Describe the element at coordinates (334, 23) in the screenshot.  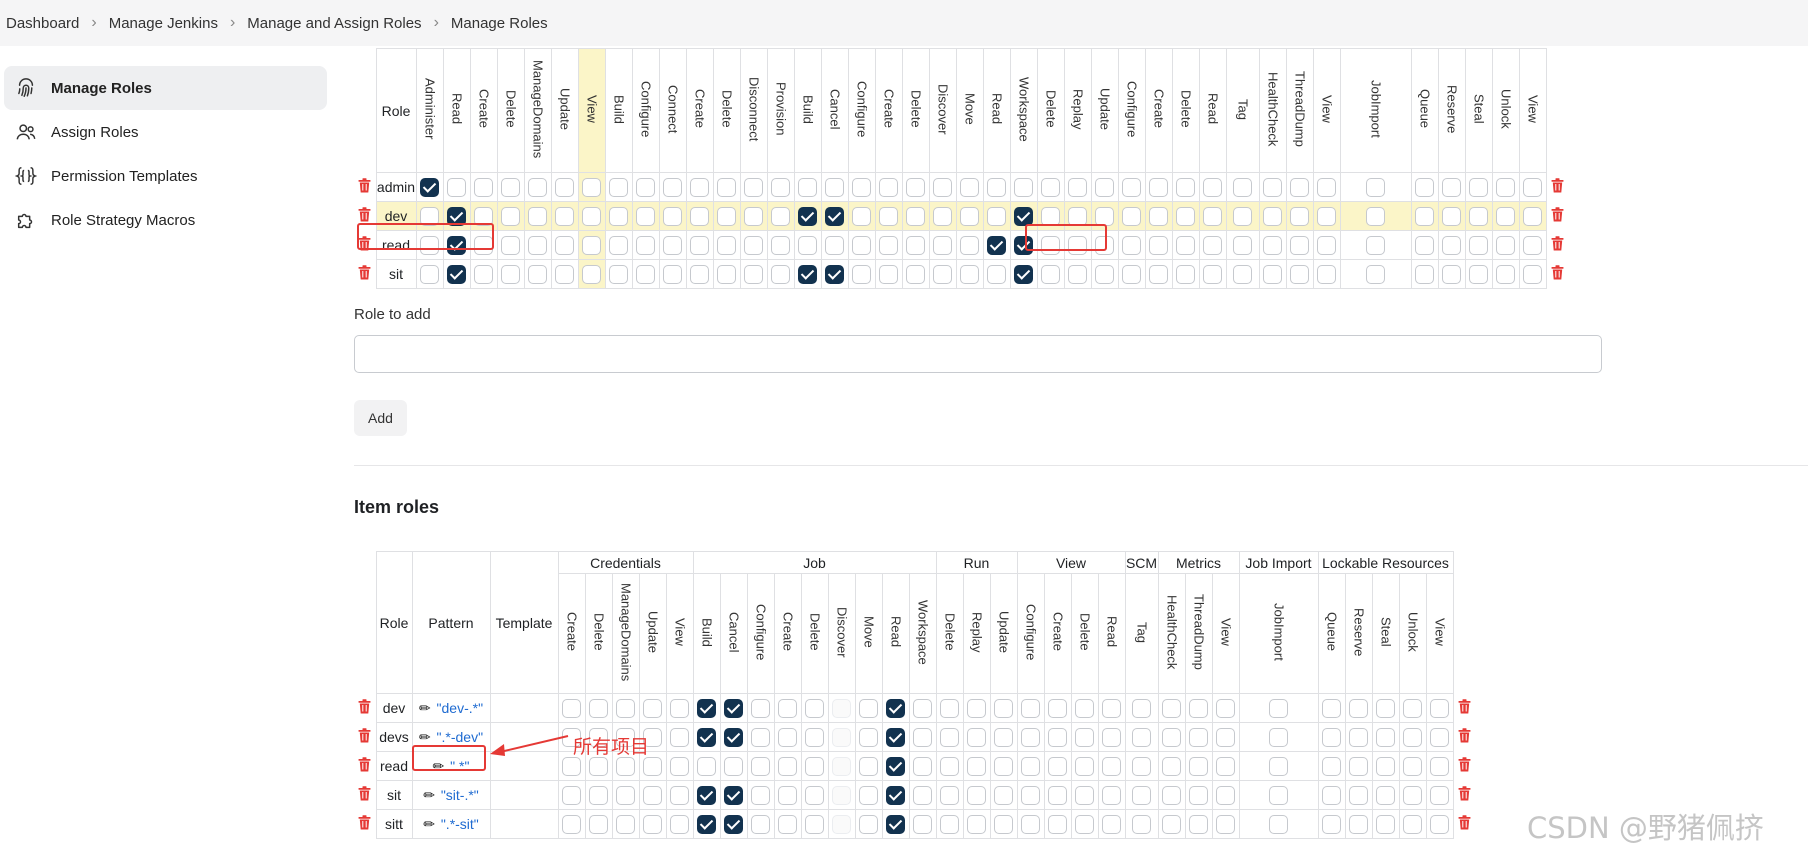
I see `breadcrumb-item-manage-and-assign-roles: Manage and Assign Roles` at that location.